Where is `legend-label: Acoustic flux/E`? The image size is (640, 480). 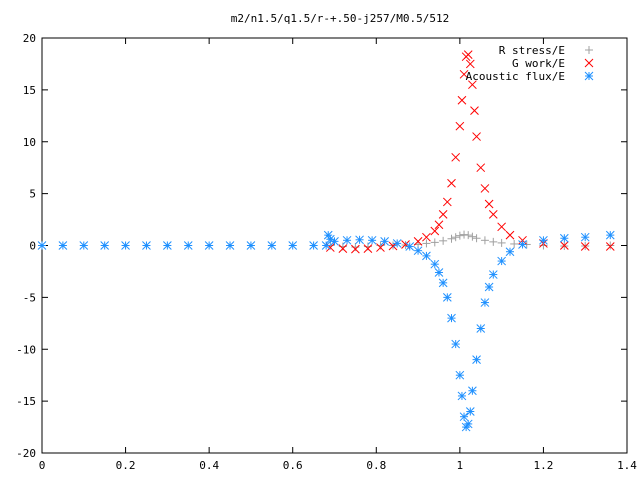 legend-label: Acoustic flux/E is located at coordinates (515, 76).